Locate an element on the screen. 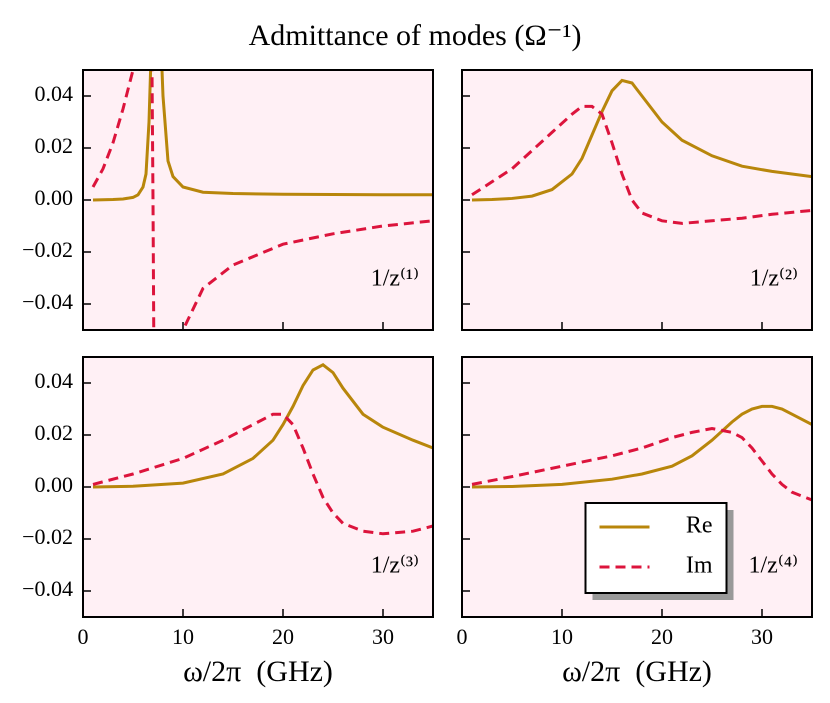 The height and width of the screenshot is (703, 830). legend-label: Re is located at coordinates (699, 526).